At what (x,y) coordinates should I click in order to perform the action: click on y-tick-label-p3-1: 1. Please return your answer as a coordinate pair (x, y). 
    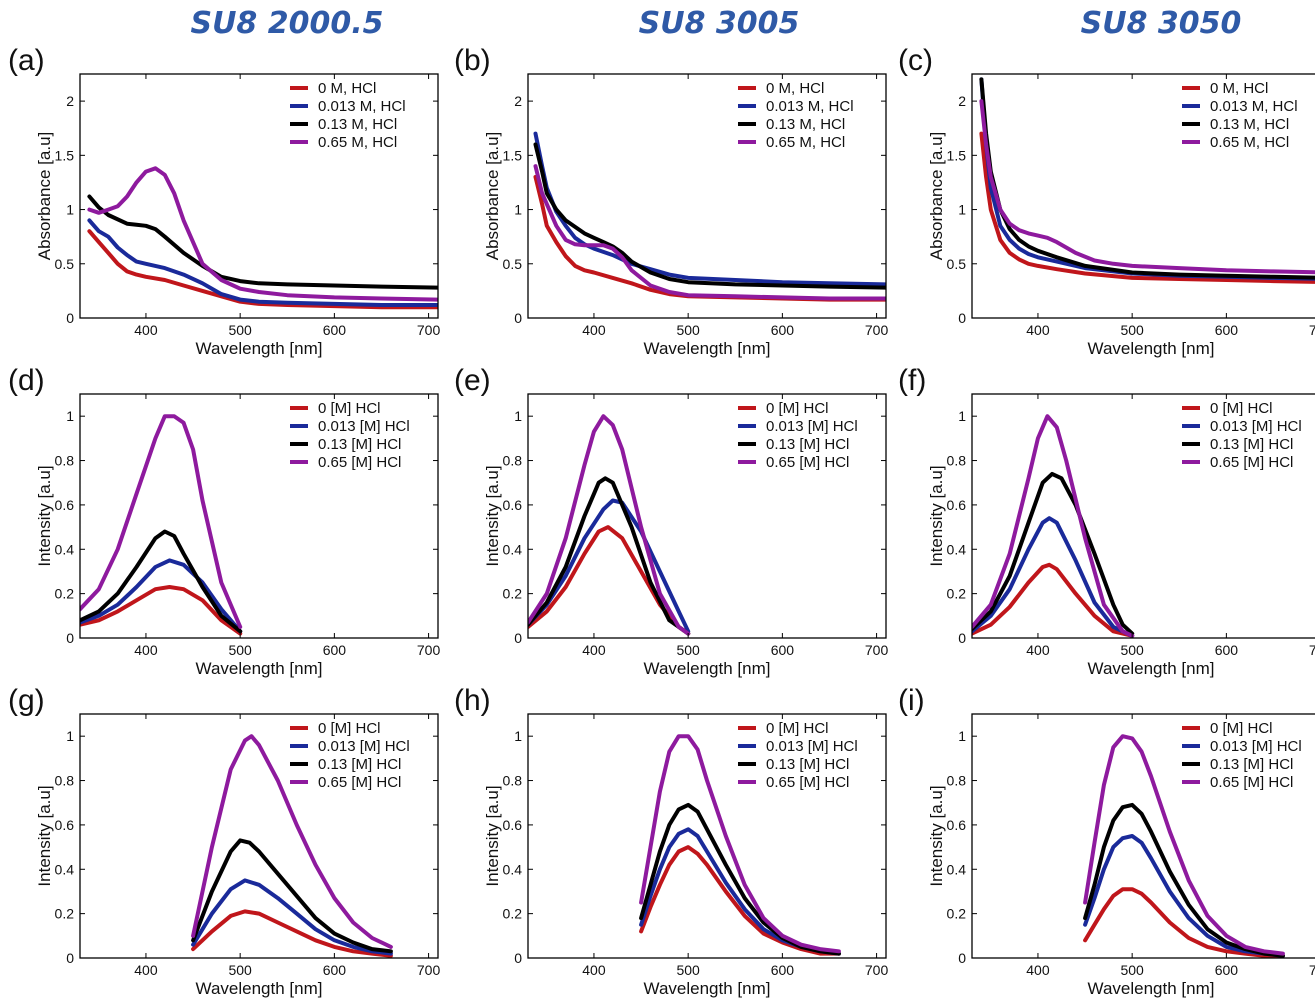
    Looking at the image, I should click on (962, 210).